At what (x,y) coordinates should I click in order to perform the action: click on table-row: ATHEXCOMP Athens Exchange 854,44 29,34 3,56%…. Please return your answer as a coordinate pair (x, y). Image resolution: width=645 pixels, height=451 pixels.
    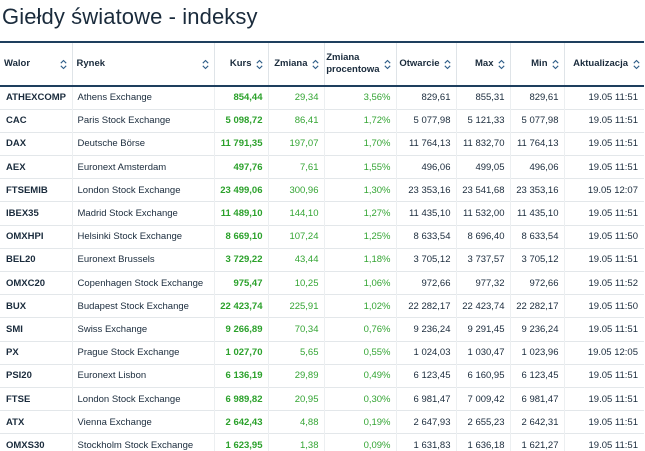
    Looking at the image, I should click on (322, 98).